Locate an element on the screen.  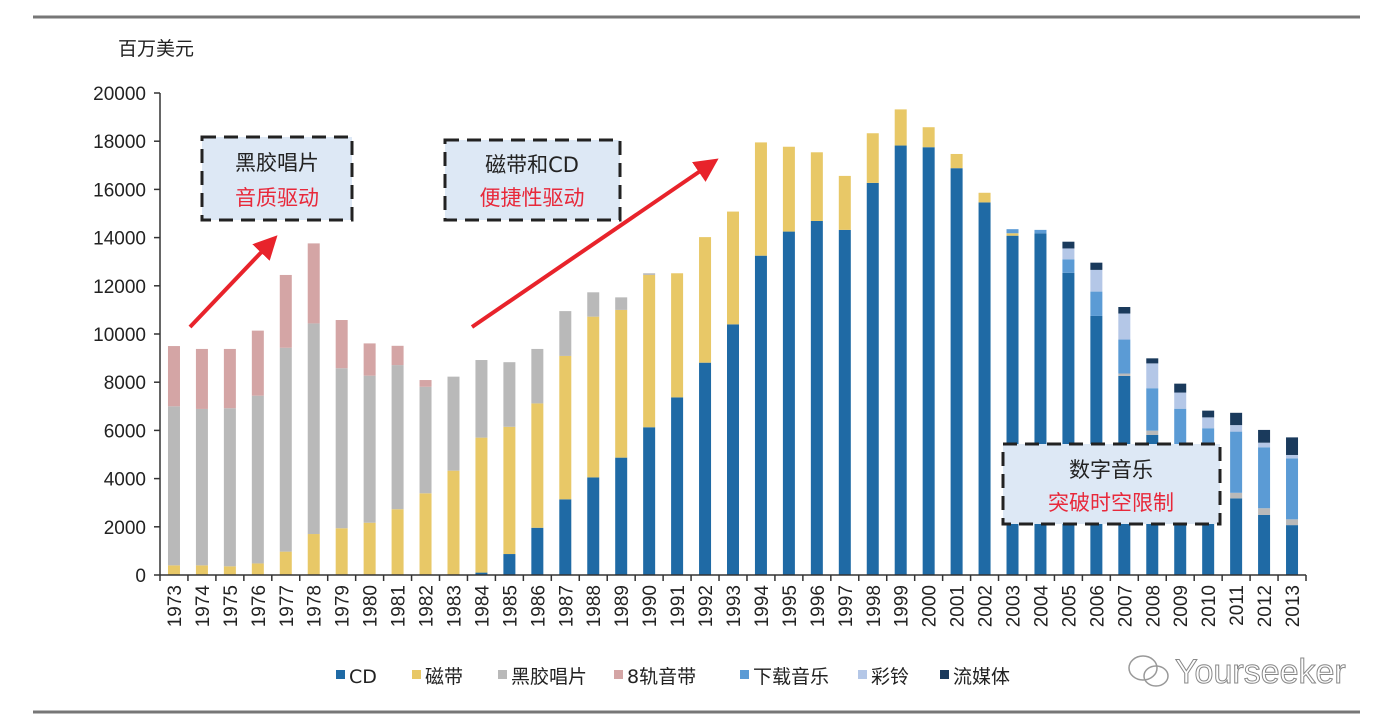
y-tick-label: 20000 is located at coordinates (119, 94).